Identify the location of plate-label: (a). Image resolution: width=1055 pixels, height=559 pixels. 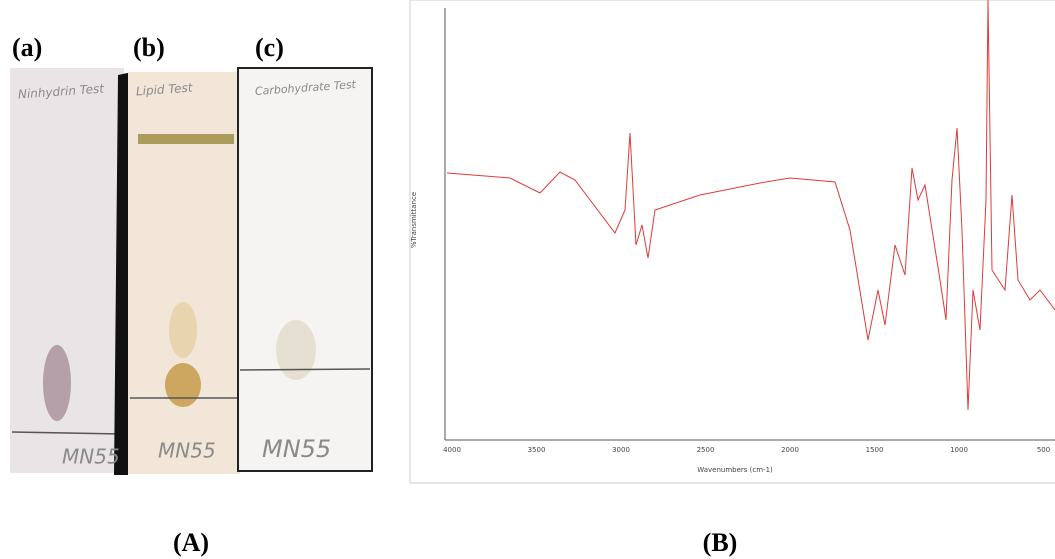
(27, 47).